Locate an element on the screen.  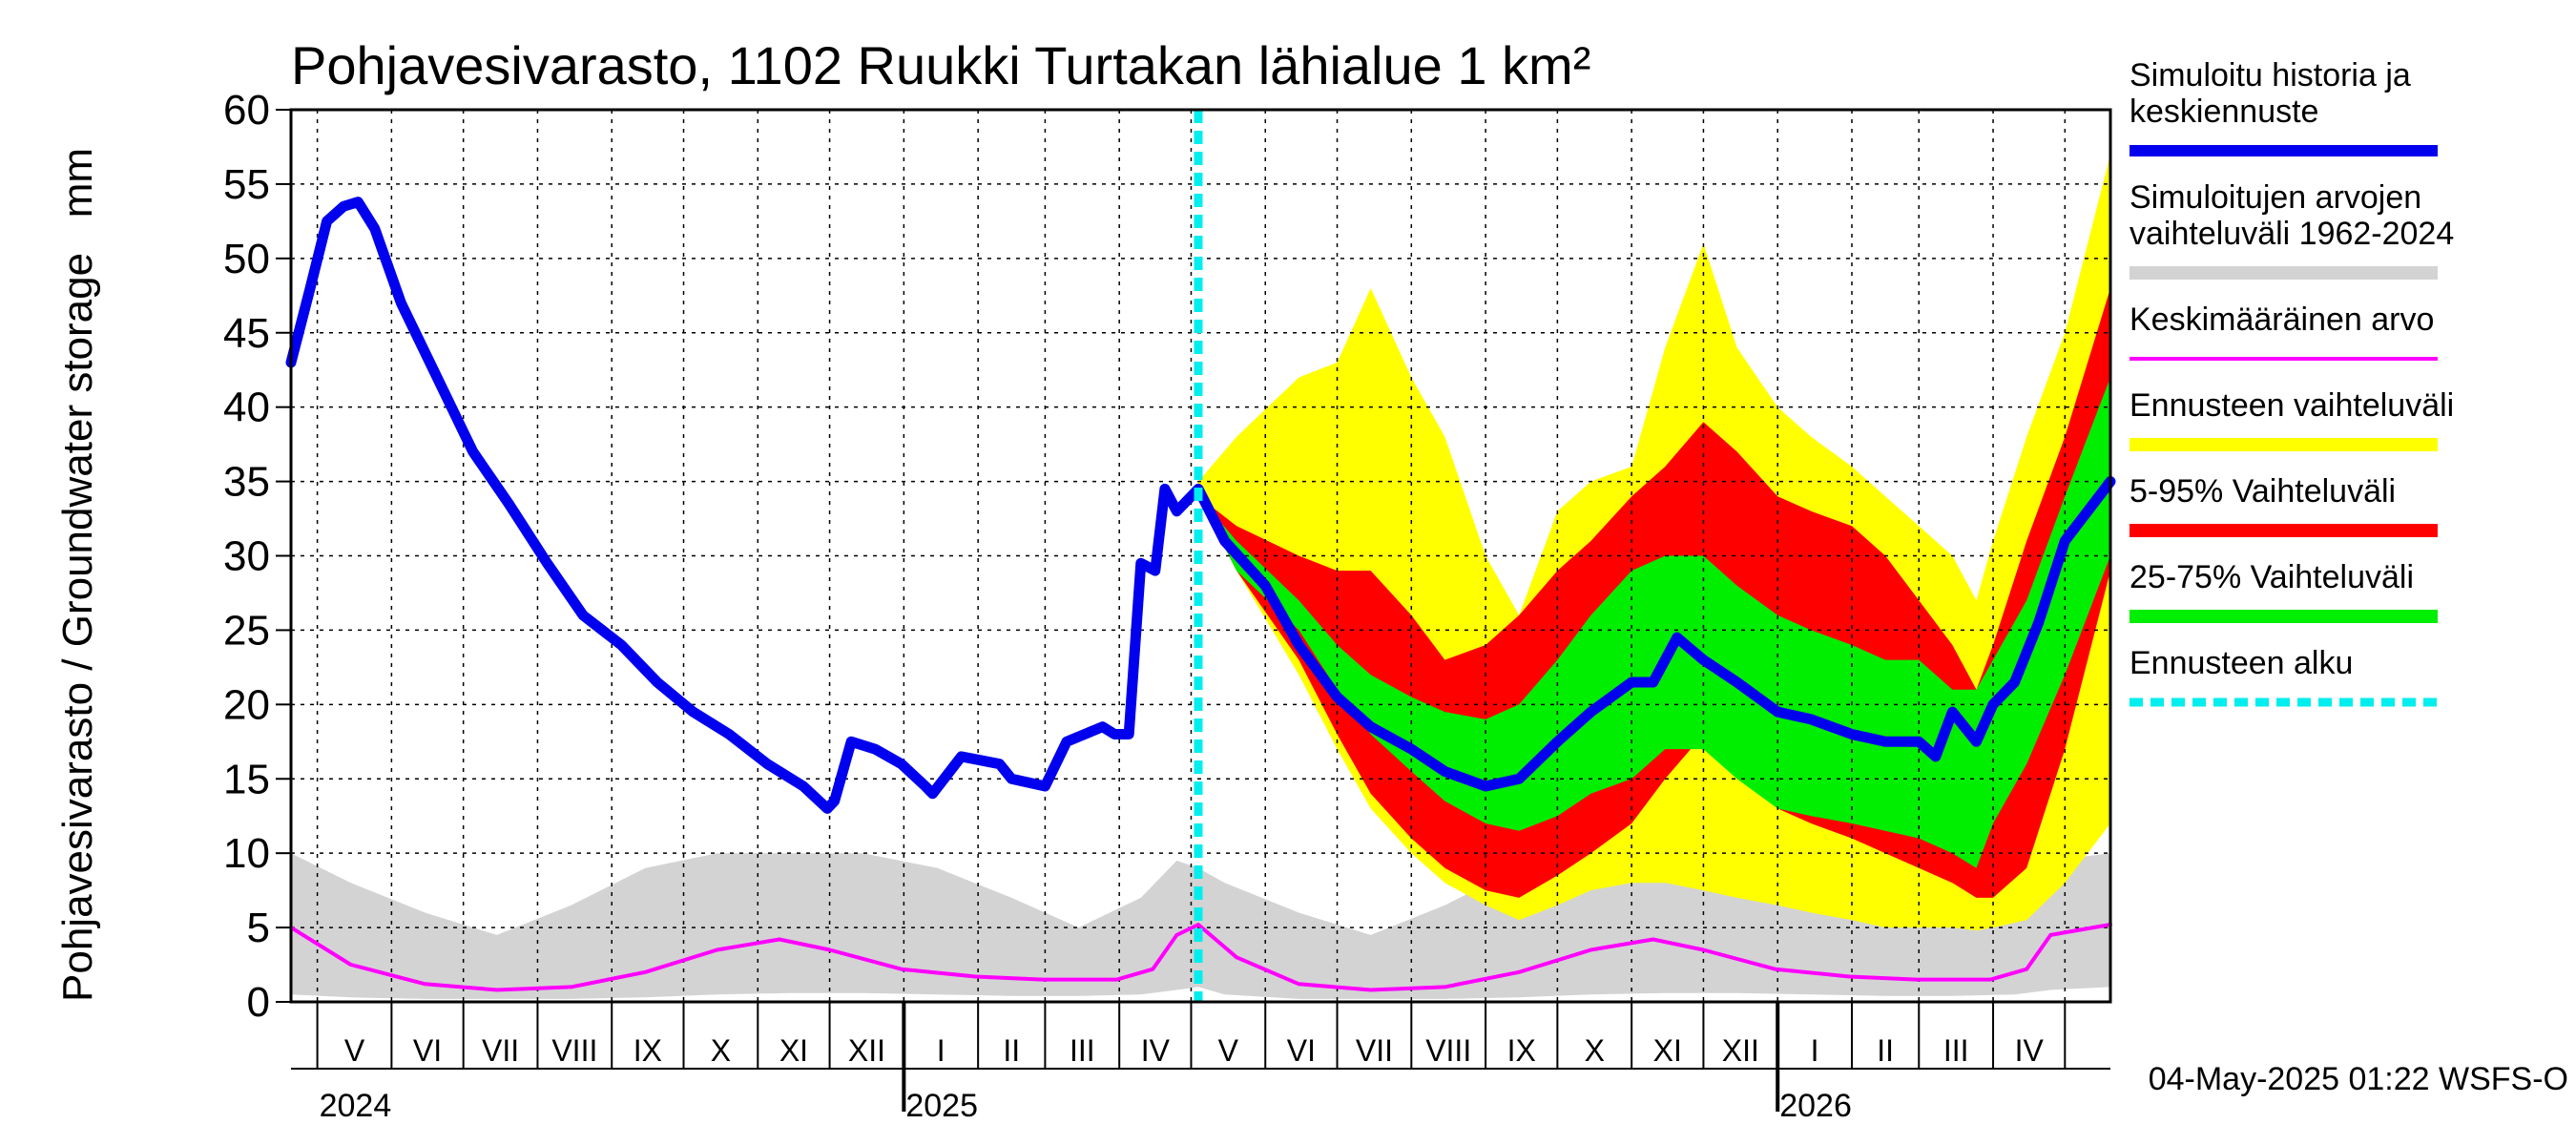
y-tick-label-11: 55 is located at coordinates (246, 185).